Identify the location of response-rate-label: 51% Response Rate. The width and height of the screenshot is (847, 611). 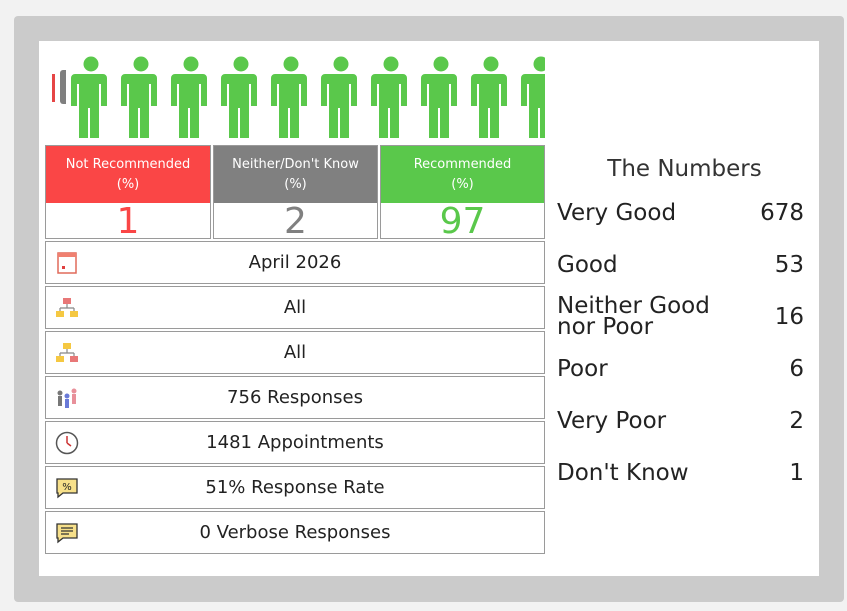
(295, 487).